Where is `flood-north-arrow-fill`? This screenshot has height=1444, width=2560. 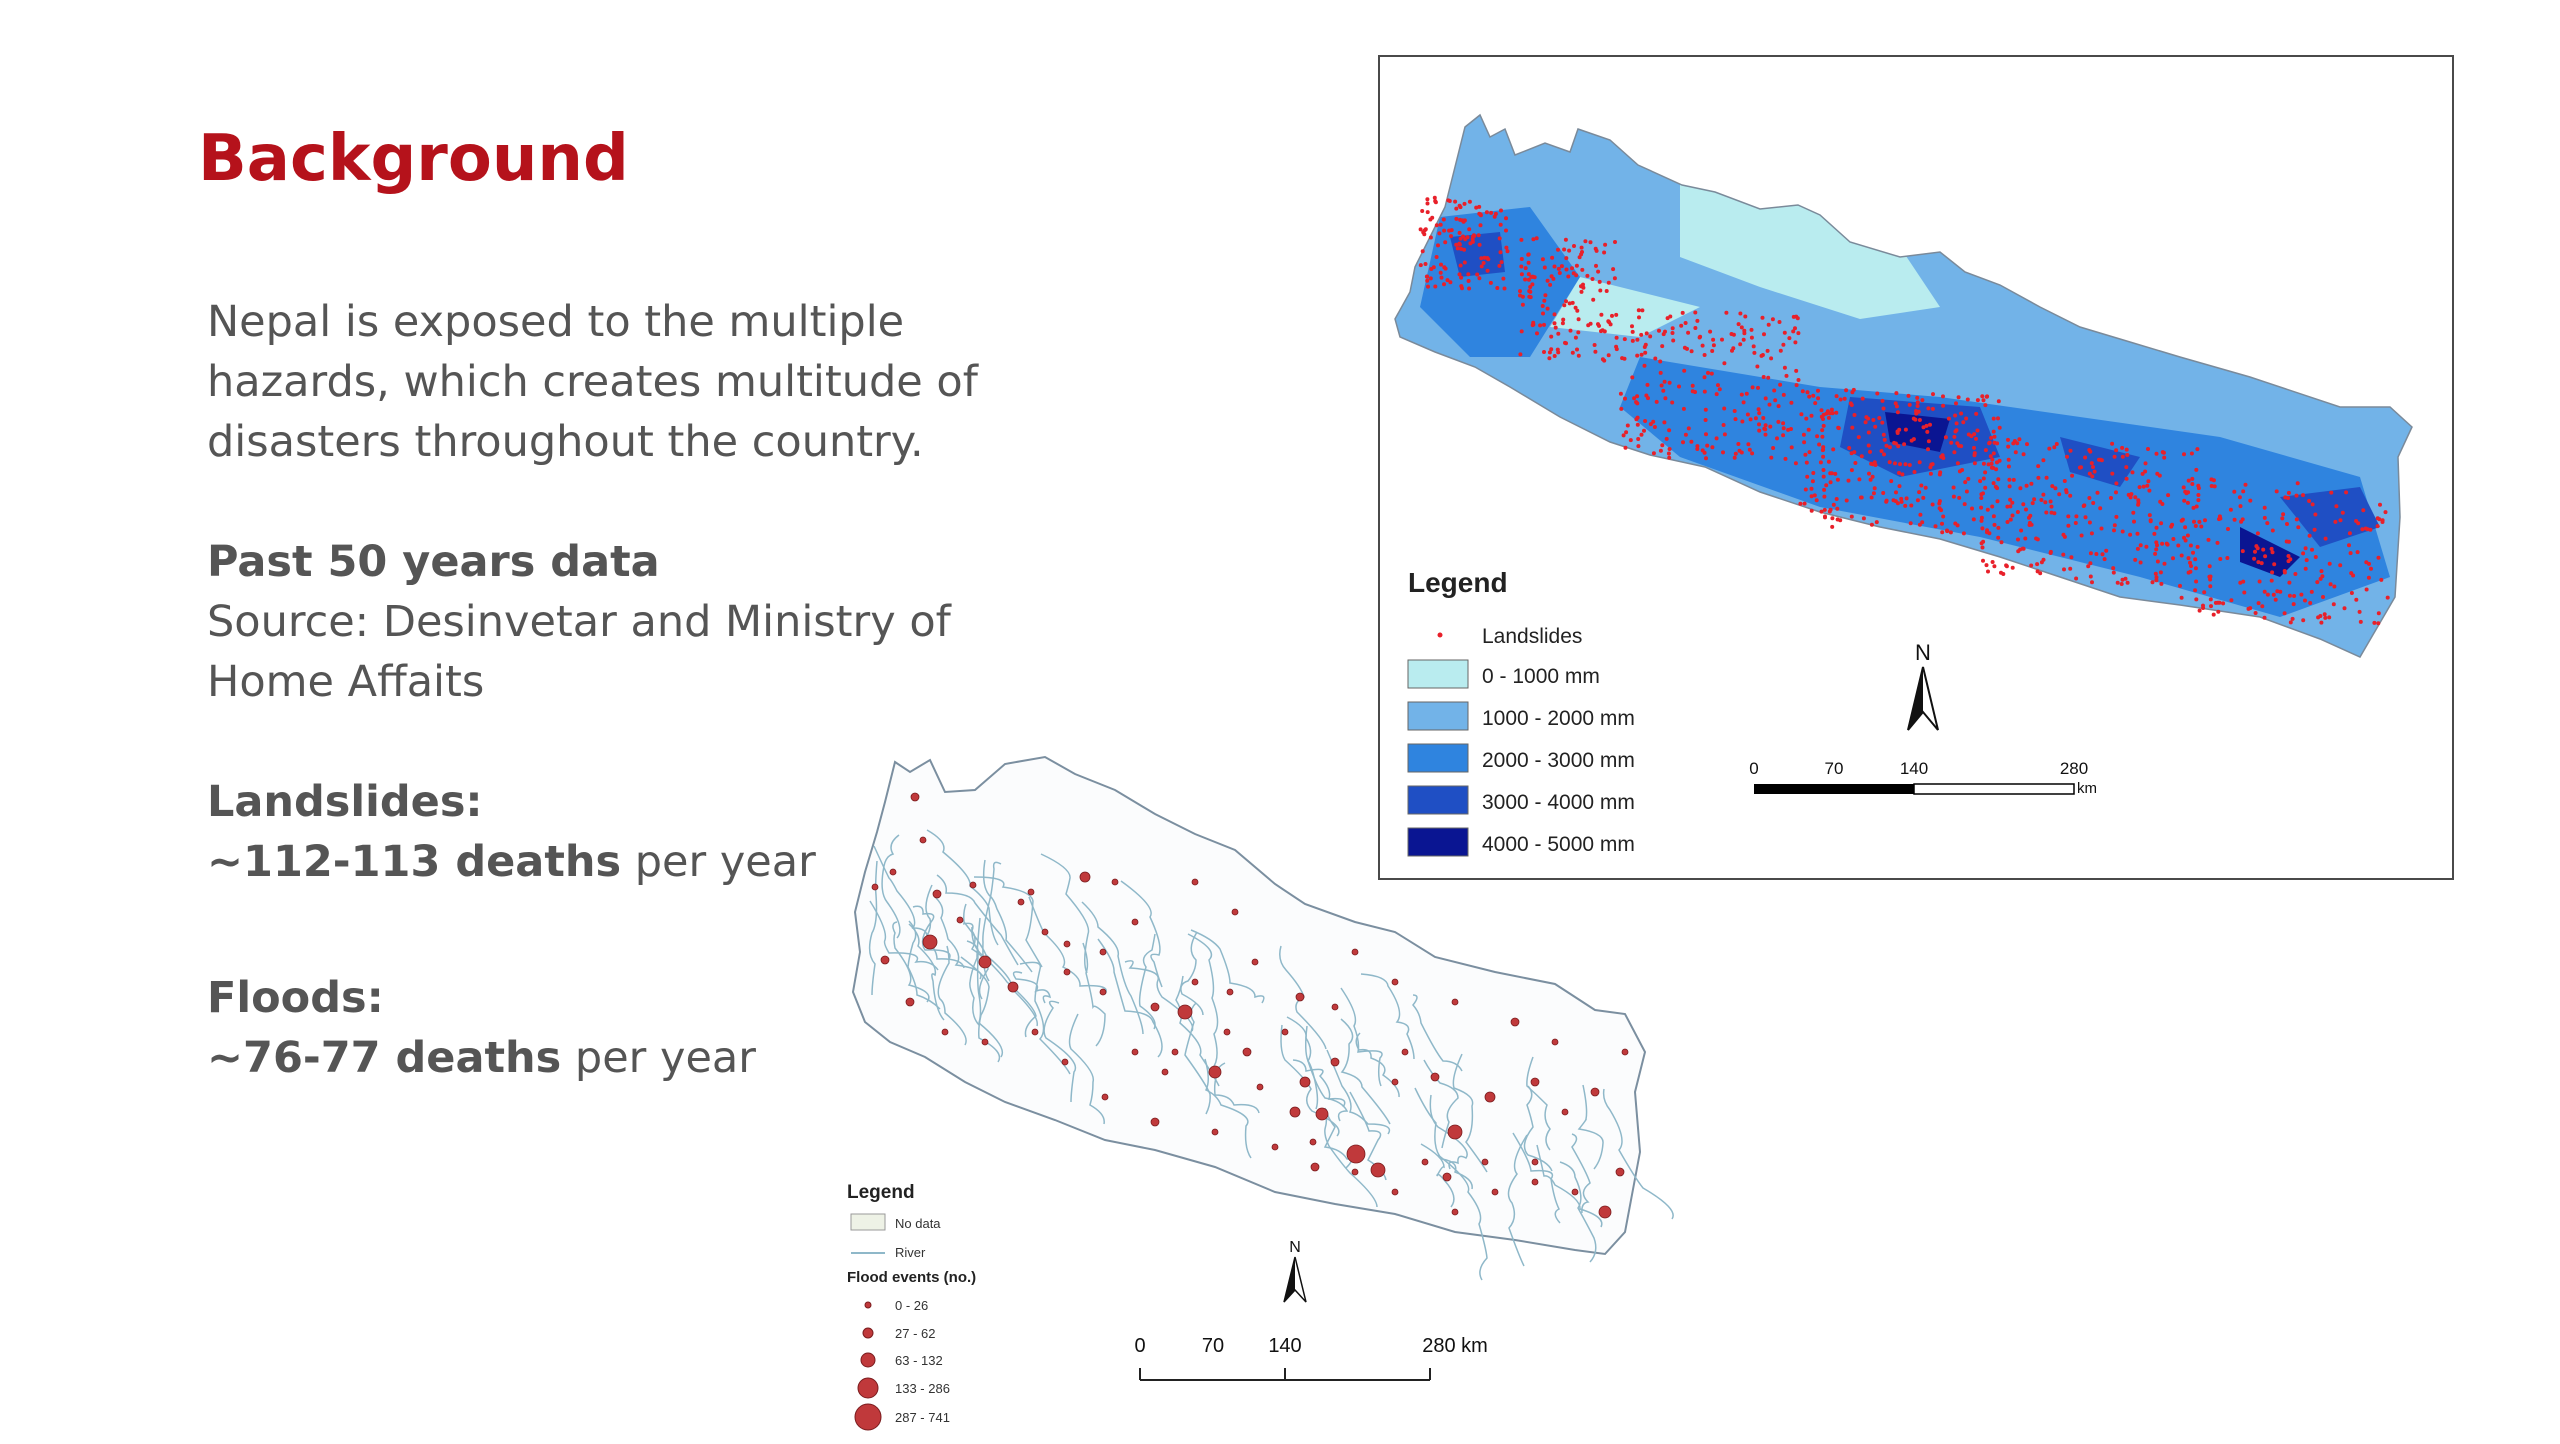
flood-north-arrow-fill is located at coordinates (1289, 1279).